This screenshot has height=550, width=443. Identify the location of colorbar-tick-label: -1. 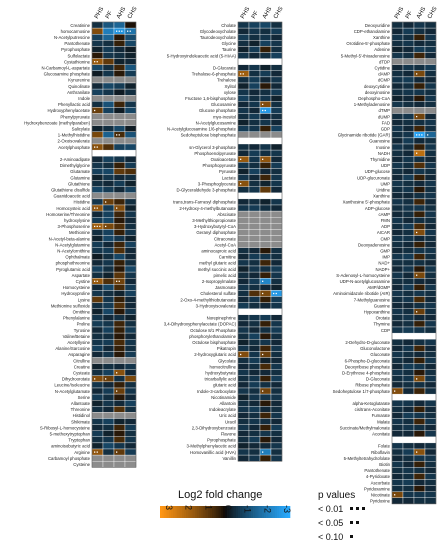
(248, 509).